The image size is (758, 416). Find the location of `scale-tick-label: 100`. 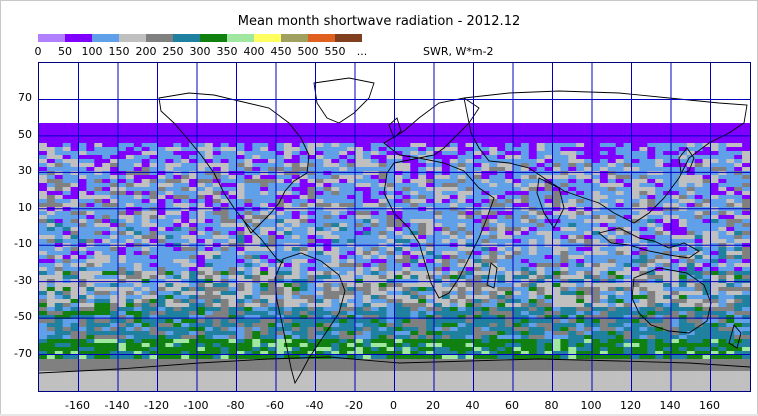

scale-tick-label: 100 is located at coordinates (92, 51).